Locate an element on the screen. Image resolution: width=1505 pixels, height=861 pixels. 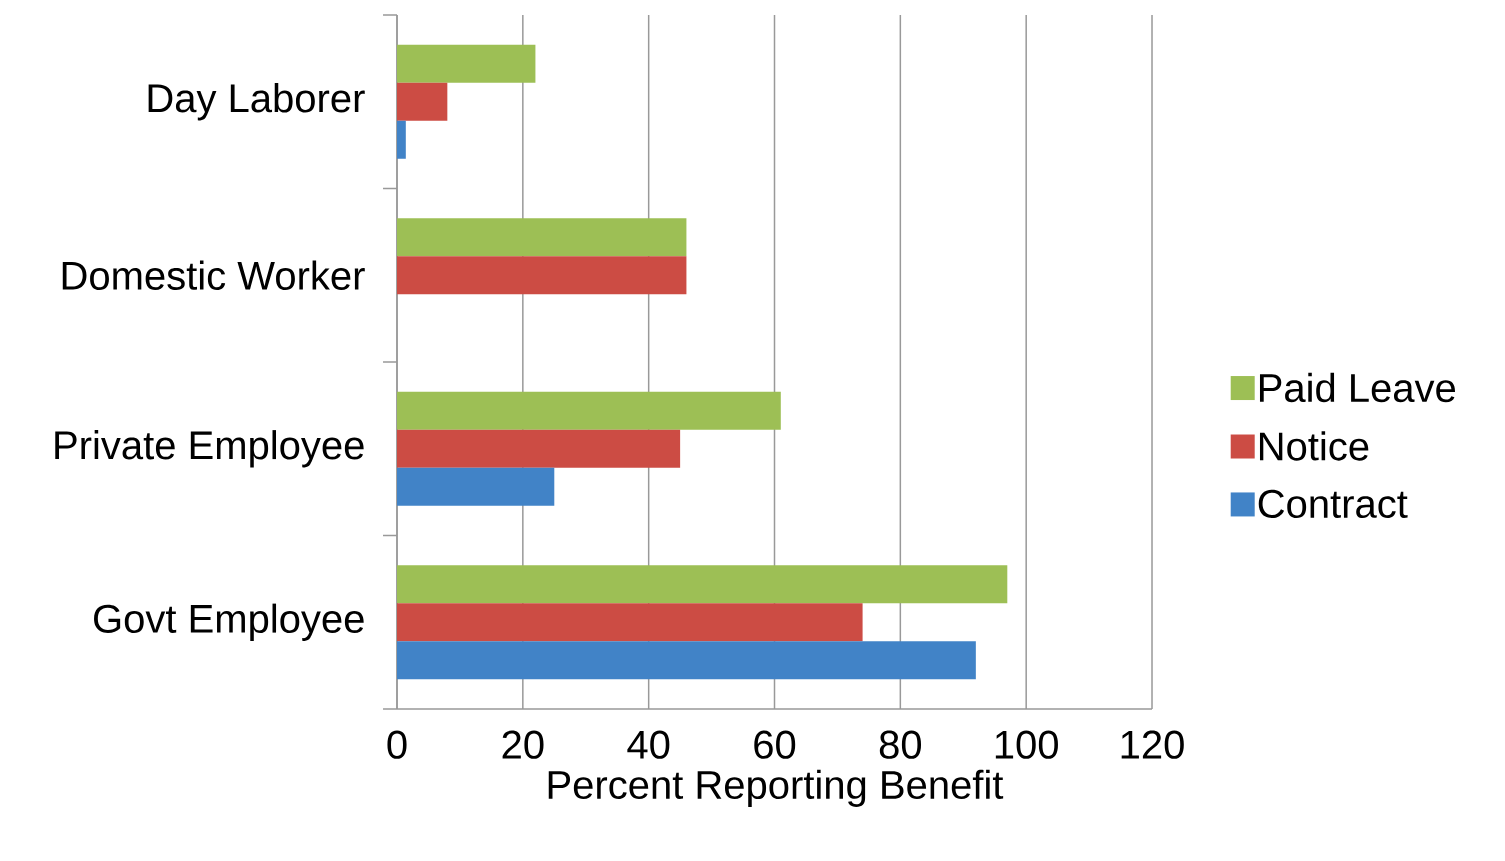
legend-label: Notice is located at coordinates (1314, 446).